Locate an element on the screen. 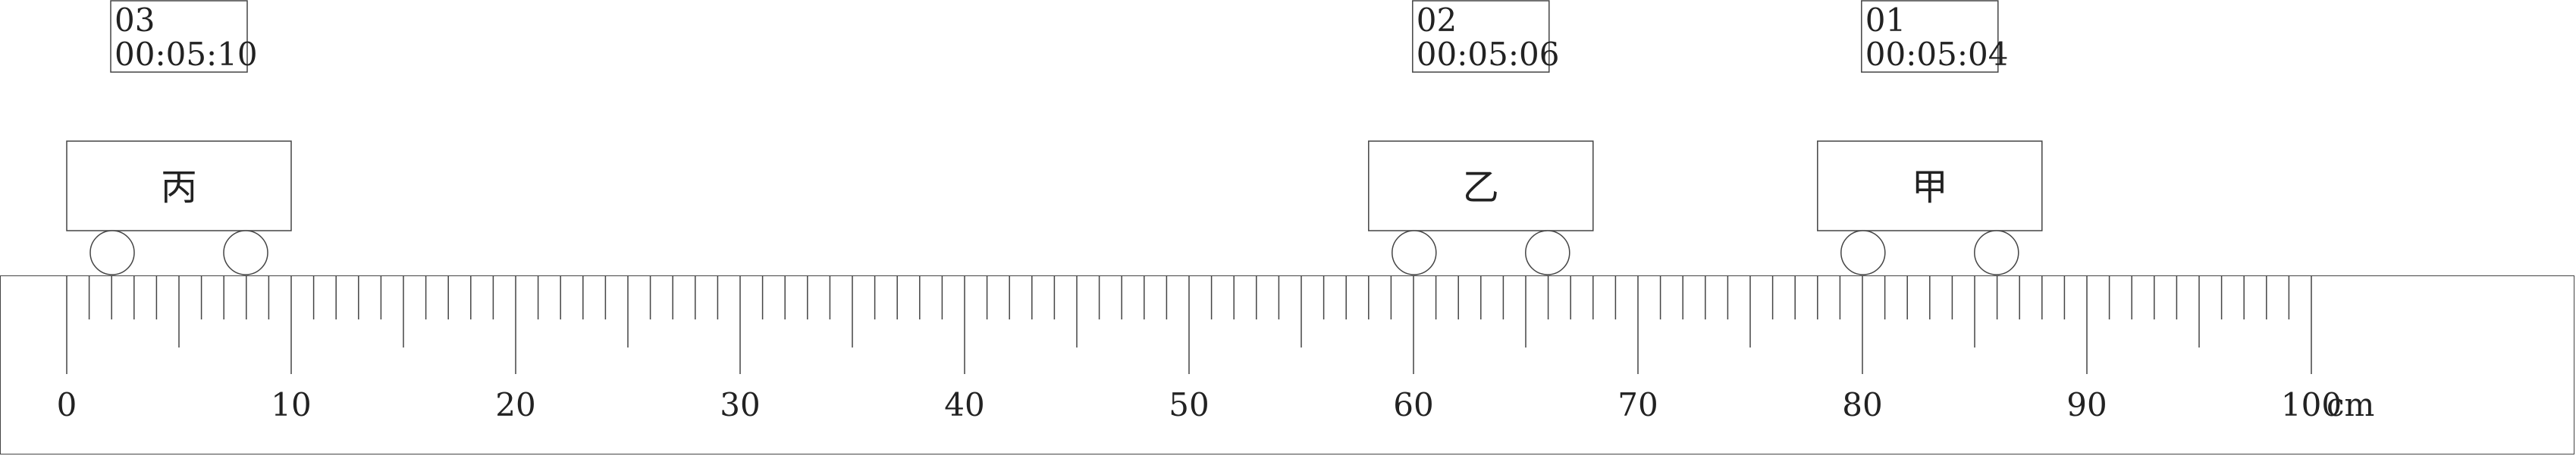  ruler-label-30: 30 is located at coordinates (740, 404).